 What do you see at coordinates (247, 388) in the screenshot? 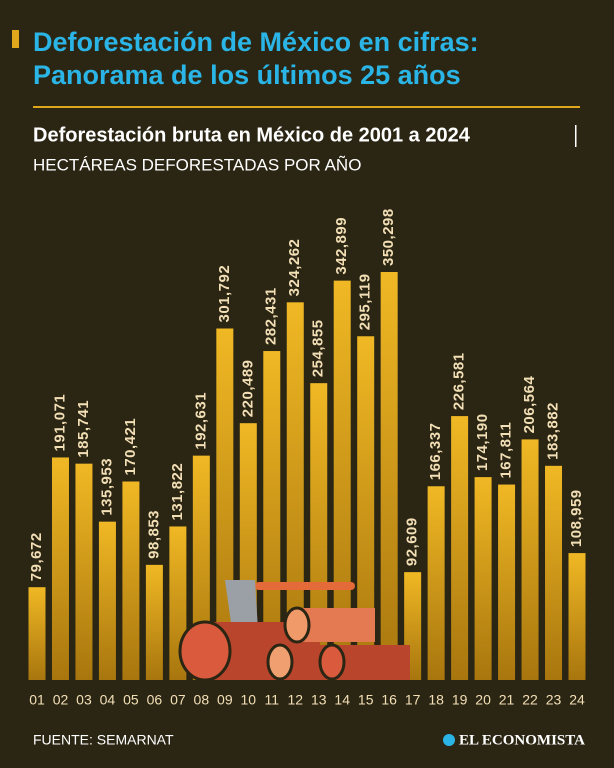
I see `value-label: 220,489` at bounding box center [247, 388].